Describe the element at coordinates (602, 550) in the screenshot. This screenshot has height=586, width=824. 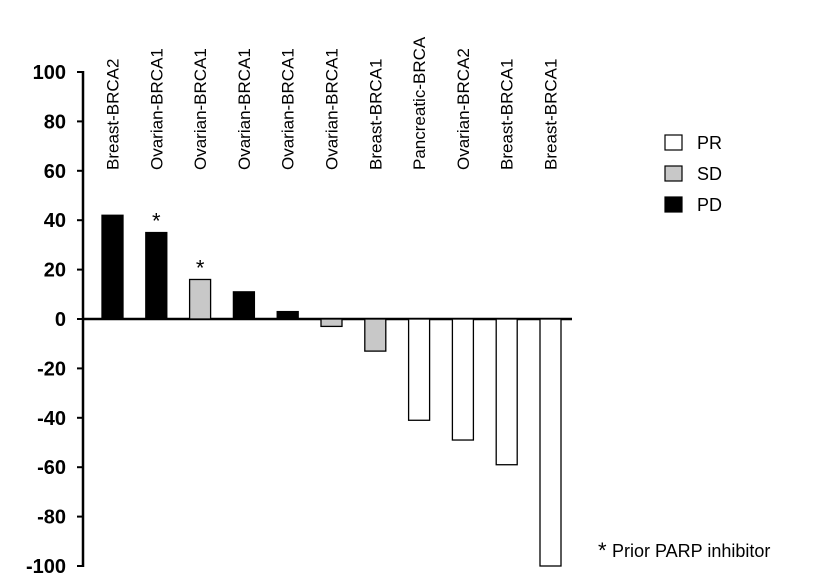
I see `annotation-star: *` at that location.